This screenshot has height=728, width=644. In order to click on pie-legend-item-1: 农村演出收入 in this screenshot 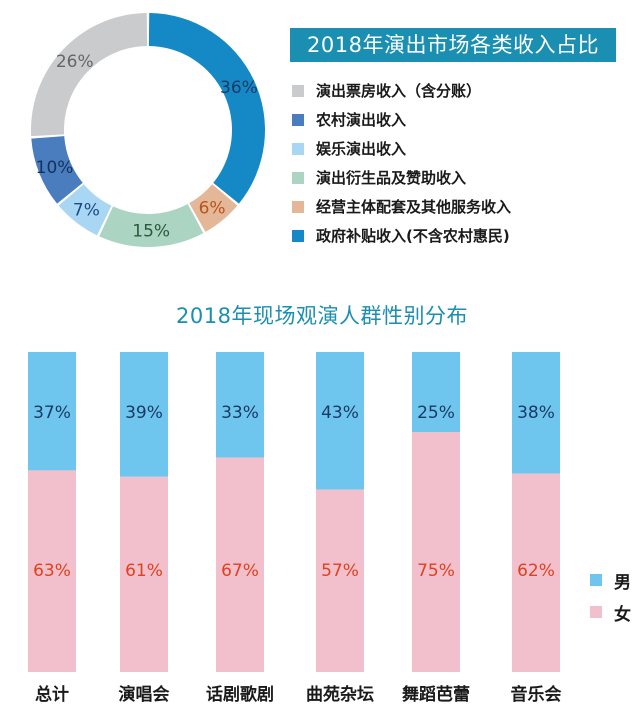, I will do `click(401, 119)`.